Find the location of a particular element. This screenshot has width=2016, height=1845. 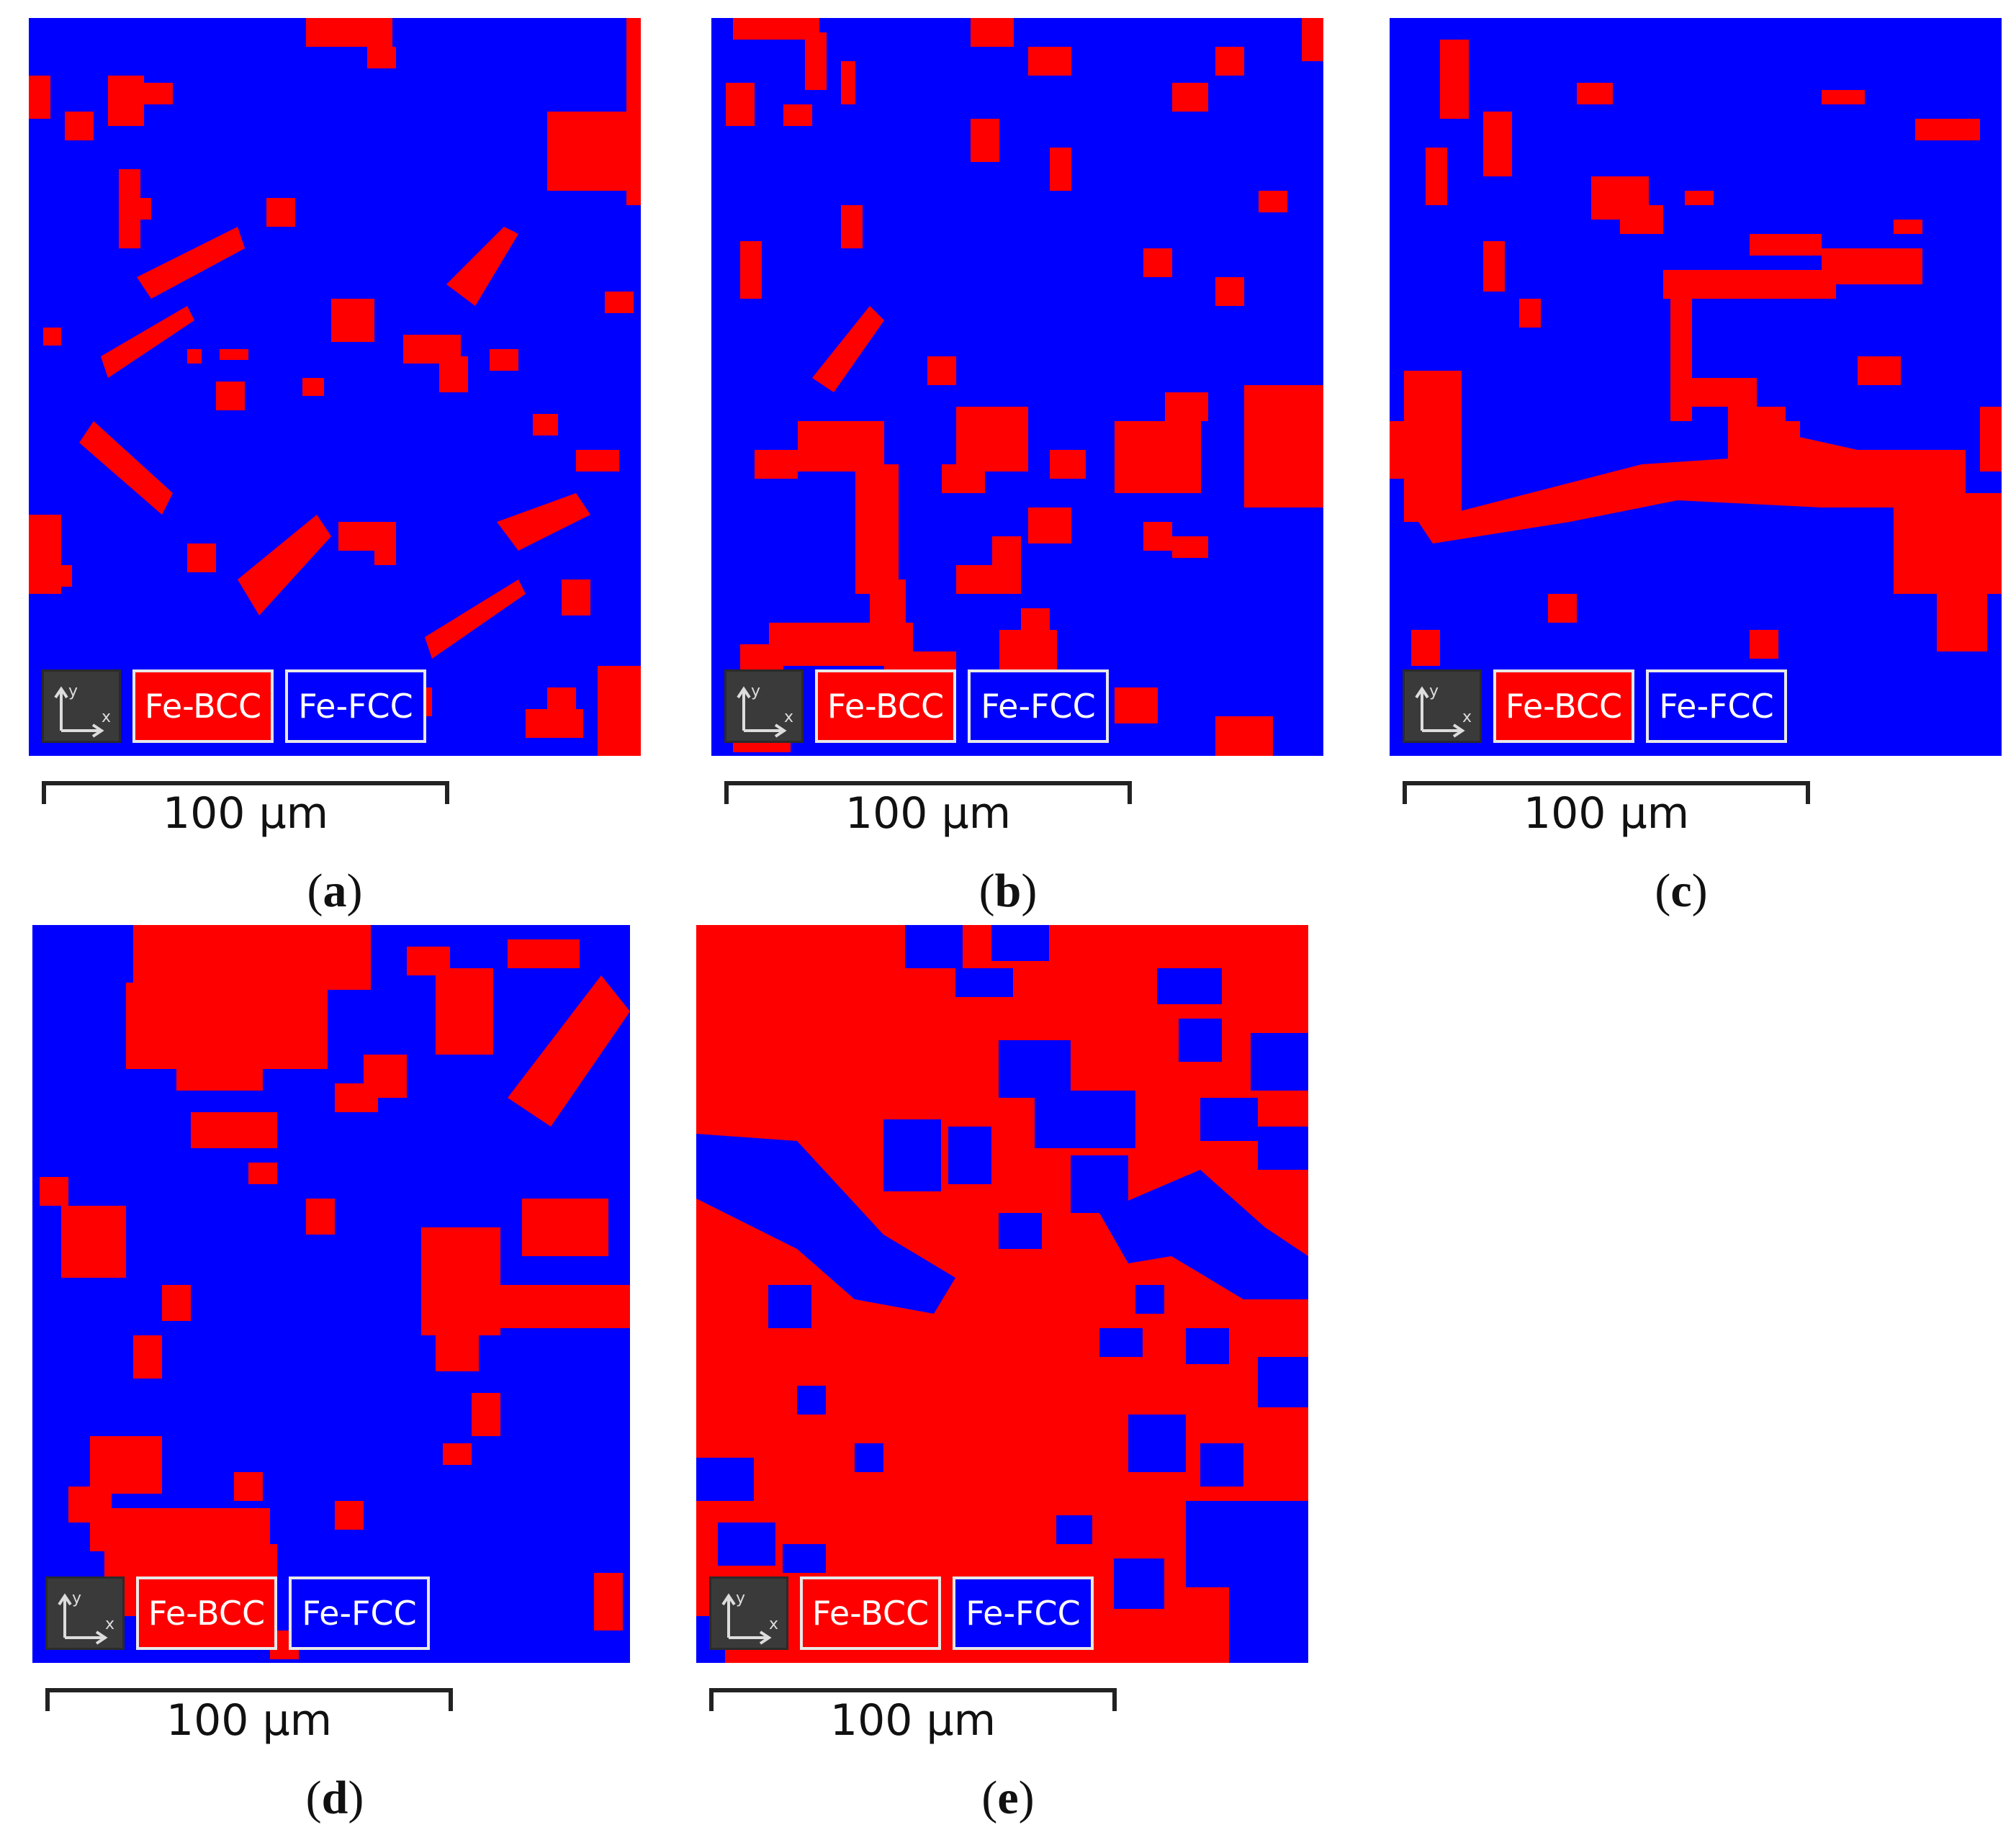

panel-d: y x Fe-BCC Fe-FCC 100 µm is located at coordinates (338, 1364).